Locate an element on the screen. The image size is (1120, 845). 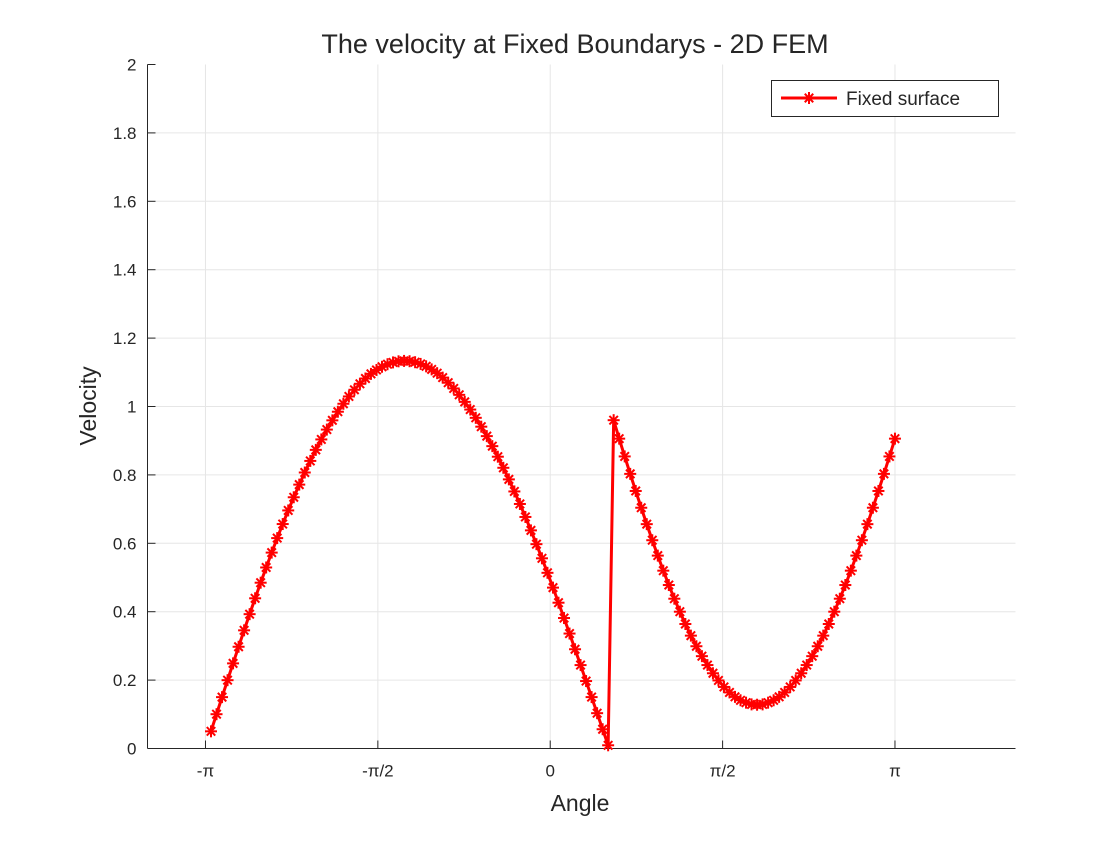
x-axis-label: Angle is located at coordinates (580, 803).